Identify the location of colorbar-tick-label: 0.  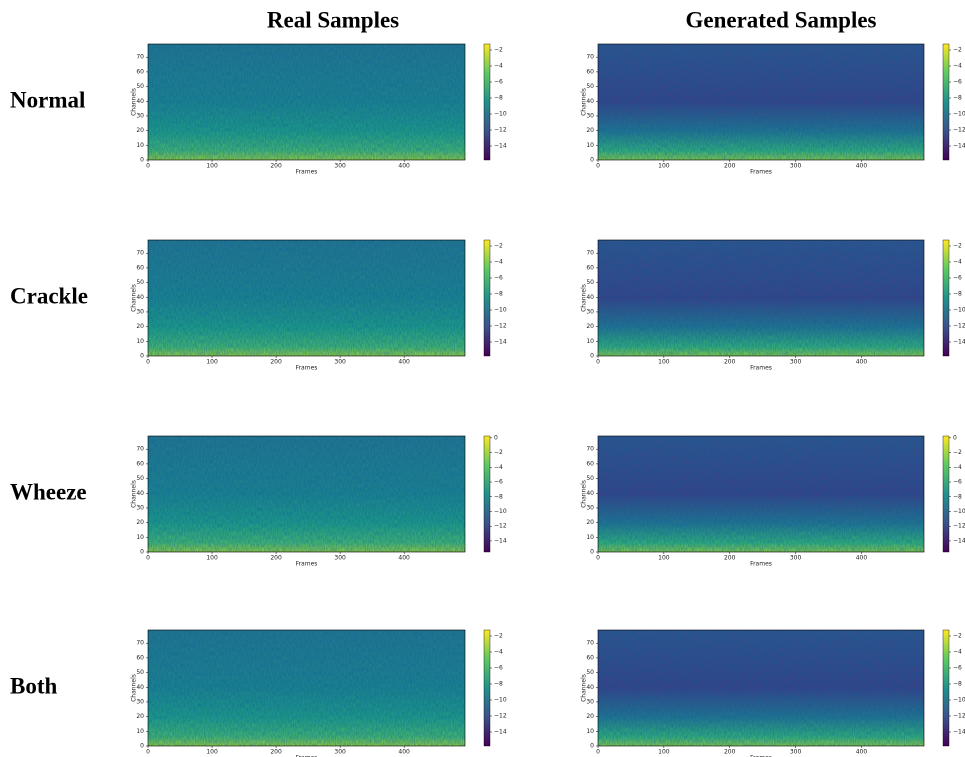
(955, 437).